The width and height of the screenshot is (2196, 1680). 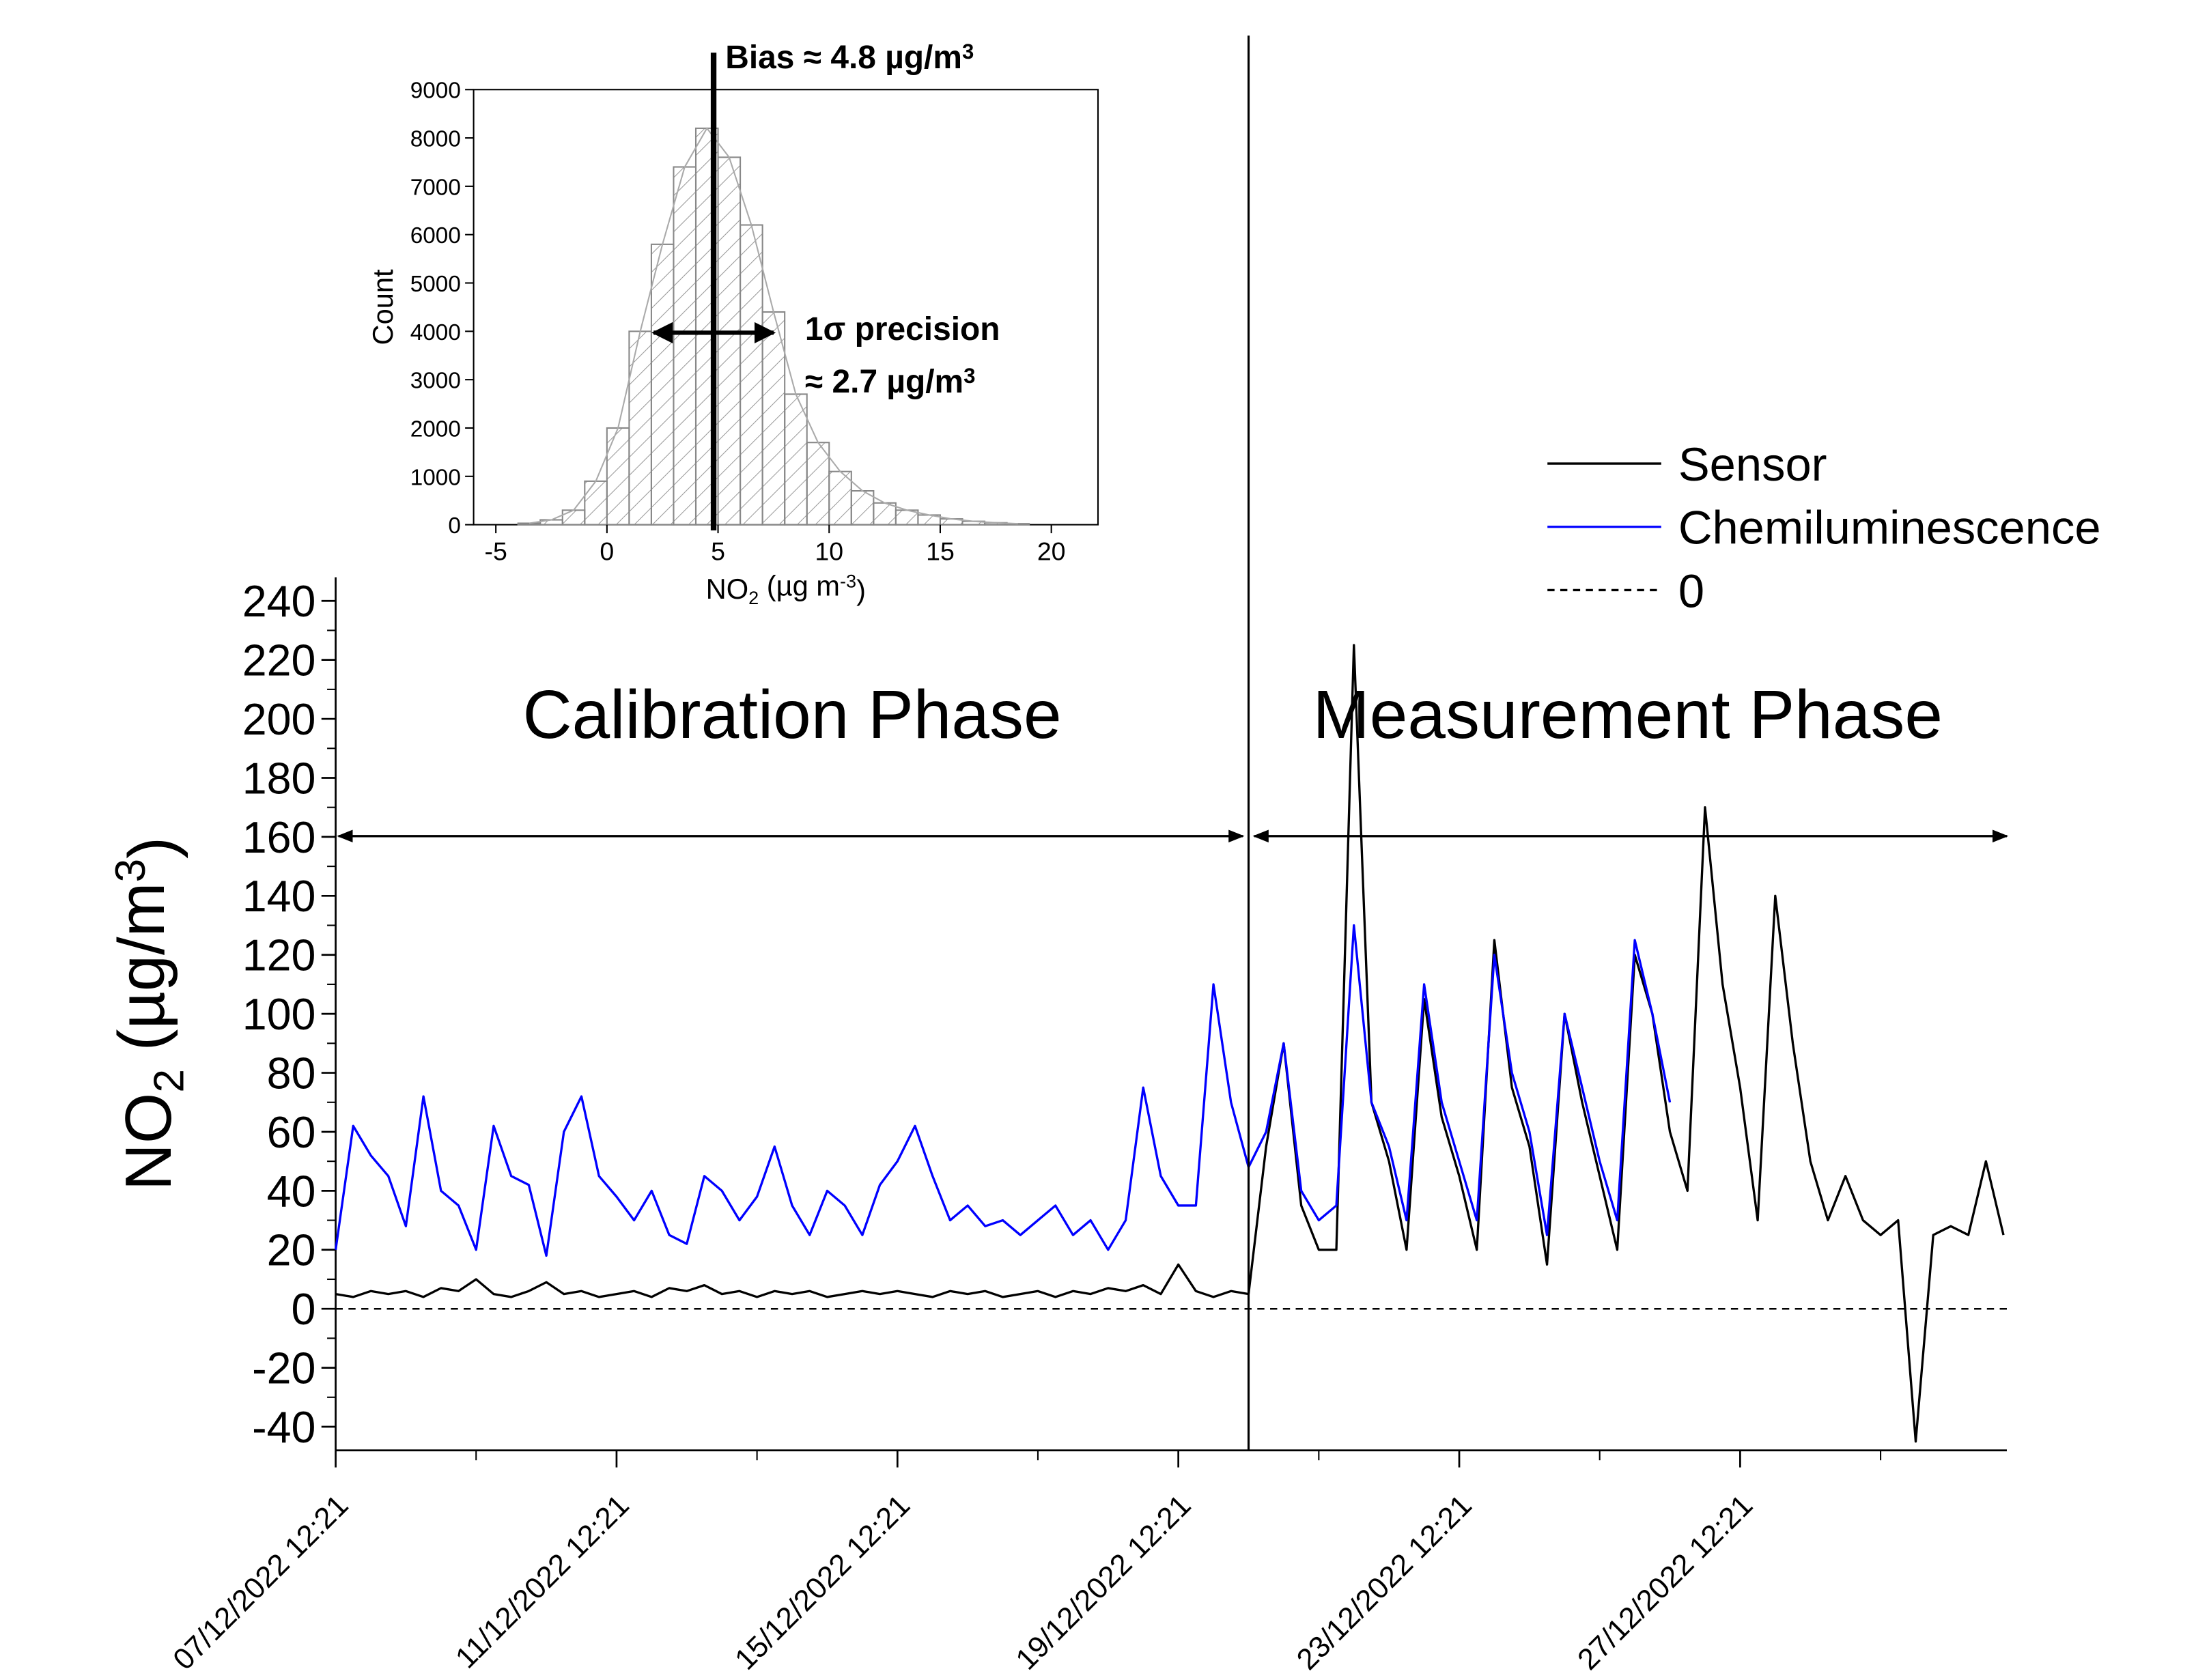 I want to click on y-tick-label: 180, so click(x=279, y=778).